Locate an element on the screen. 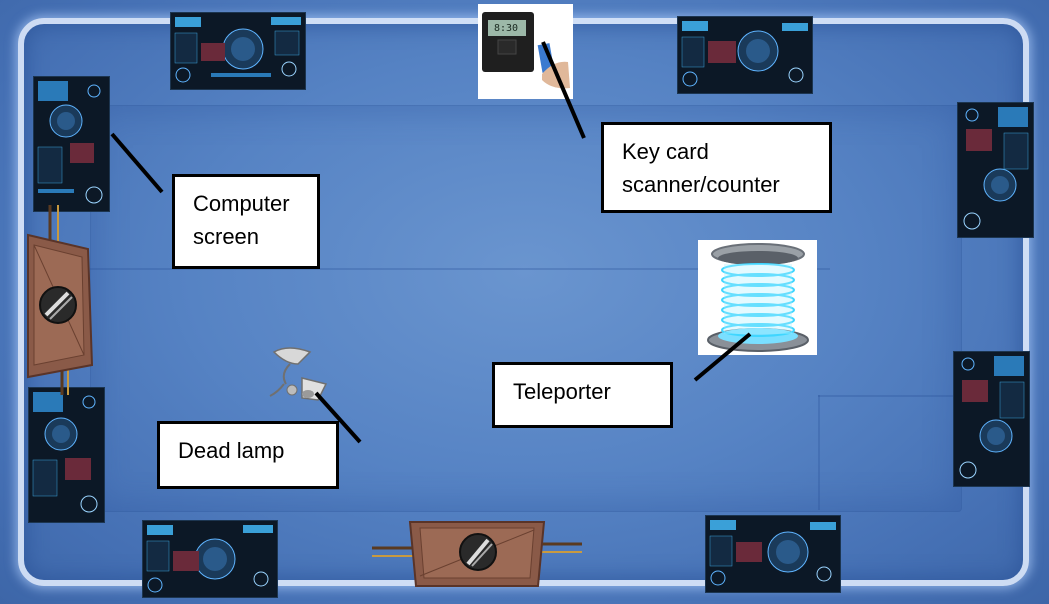 This screenshot has height=604, width=1049. teleporter-icon is located at coordinates (757, 297).